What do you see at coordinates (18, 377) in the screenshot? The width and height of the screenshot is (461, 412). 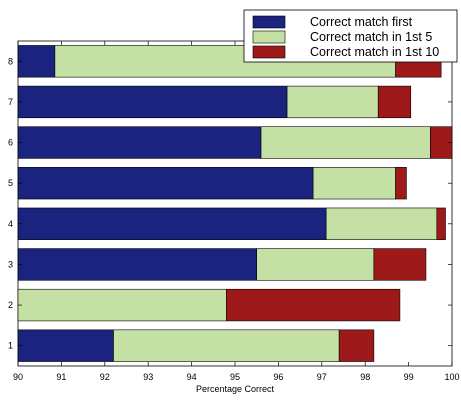 I see `x-tick-label: 90` at bounding box center [18, 377].